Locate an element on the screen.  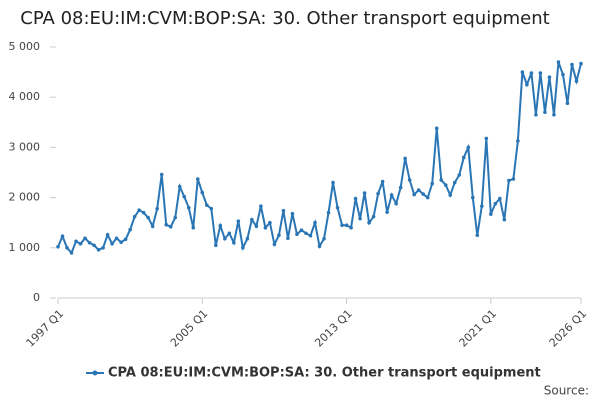
source: Source: is located at coordinates (566, 391).